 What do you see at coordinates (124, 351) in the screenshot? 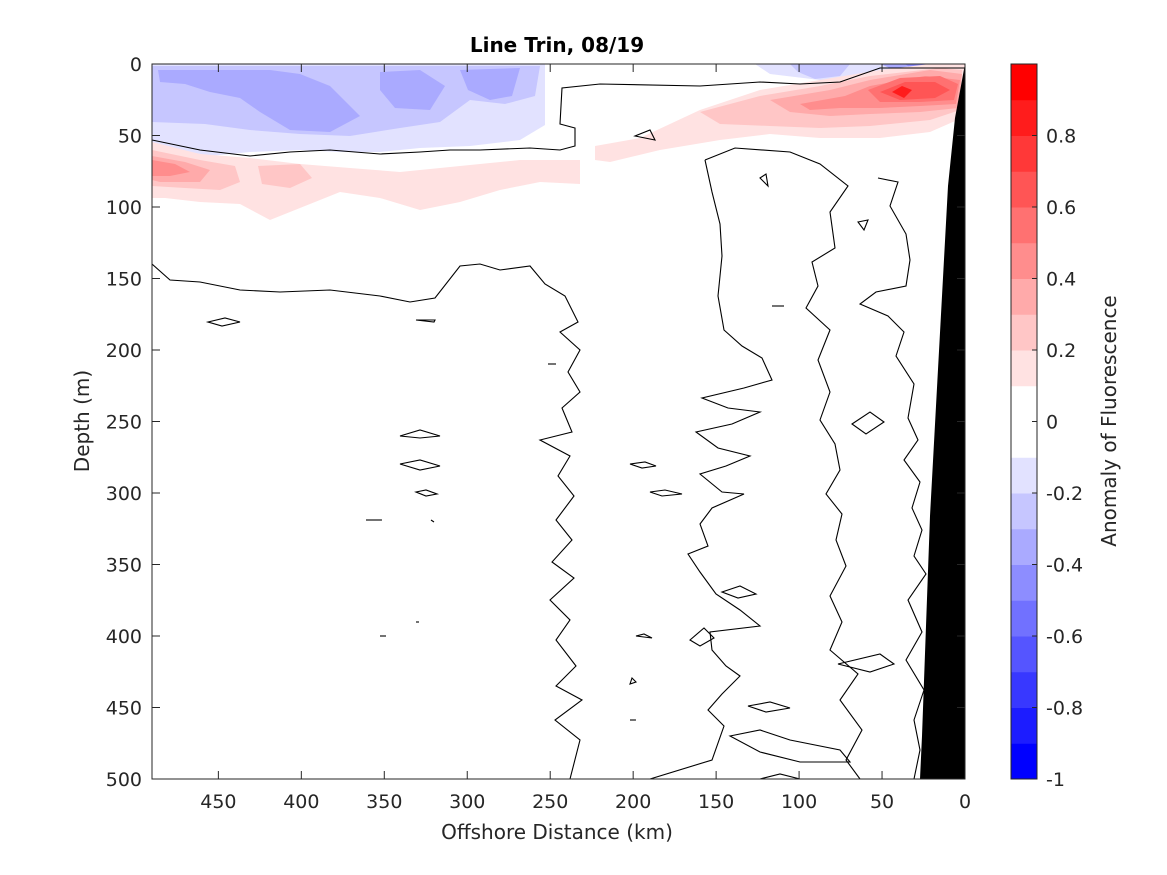
I see `y-tick-label: 200` at bounding box center [124, 351].